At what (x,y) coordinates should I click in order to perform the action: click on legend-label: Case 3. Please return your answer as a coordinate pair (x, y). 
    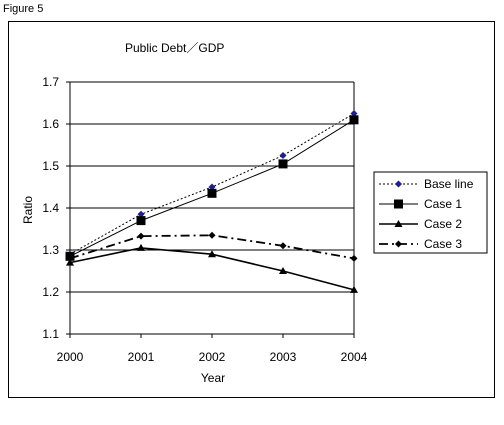
    Looking at the image, I should click on (443, 244).